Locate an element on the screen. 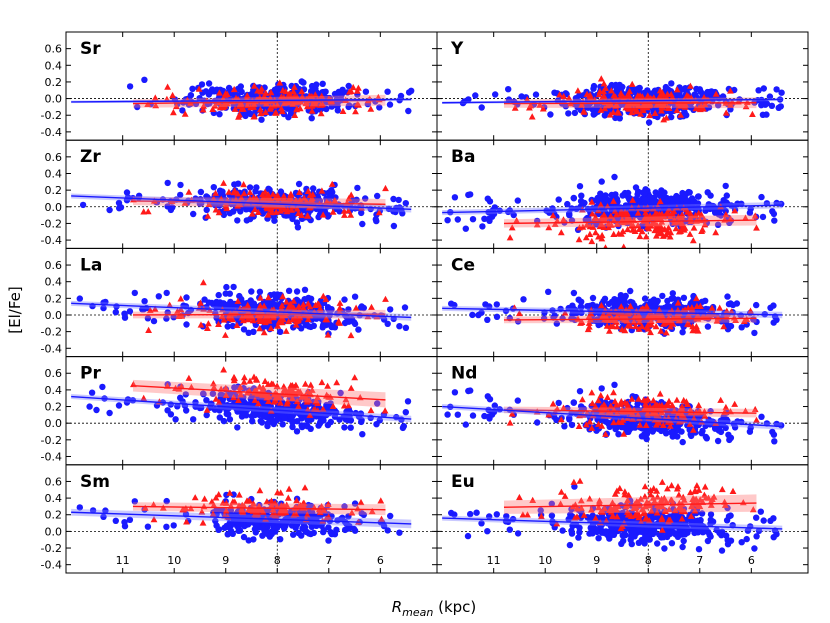 The height and width of the screenshot is (623, 830). y-tick-label: 0.4 is located at coordinates (54, 282).